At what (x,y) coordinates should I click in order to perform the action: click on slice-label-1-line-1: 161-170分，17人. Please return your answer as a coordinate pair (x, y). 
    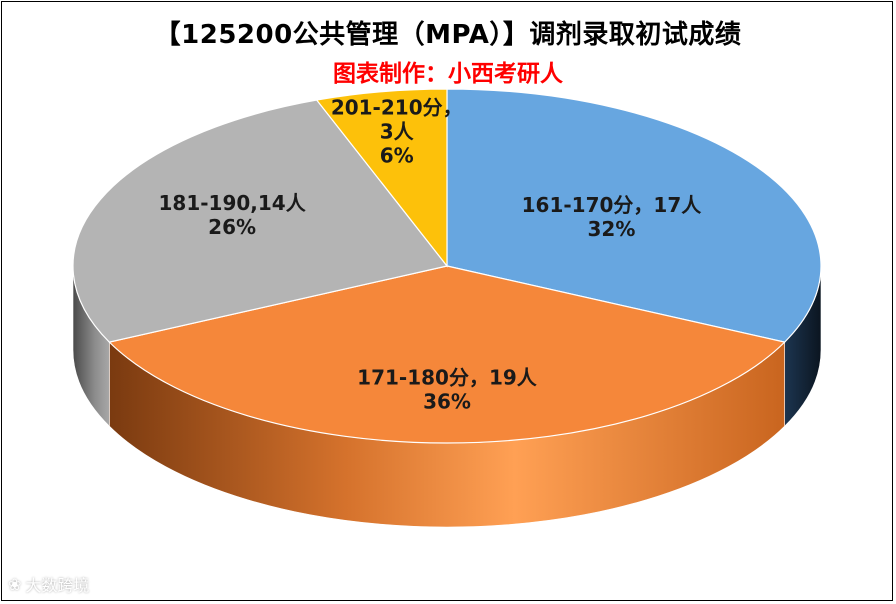
    Looking at the image, I should click on (612, 205).